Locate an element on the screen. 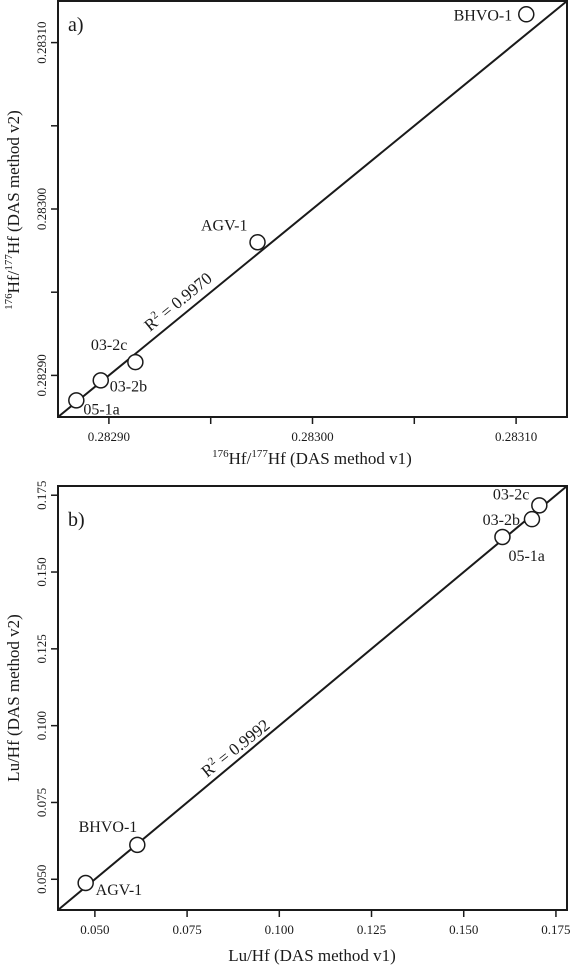  y-tick-label: 0.150 is located at coordinates (41, 571).